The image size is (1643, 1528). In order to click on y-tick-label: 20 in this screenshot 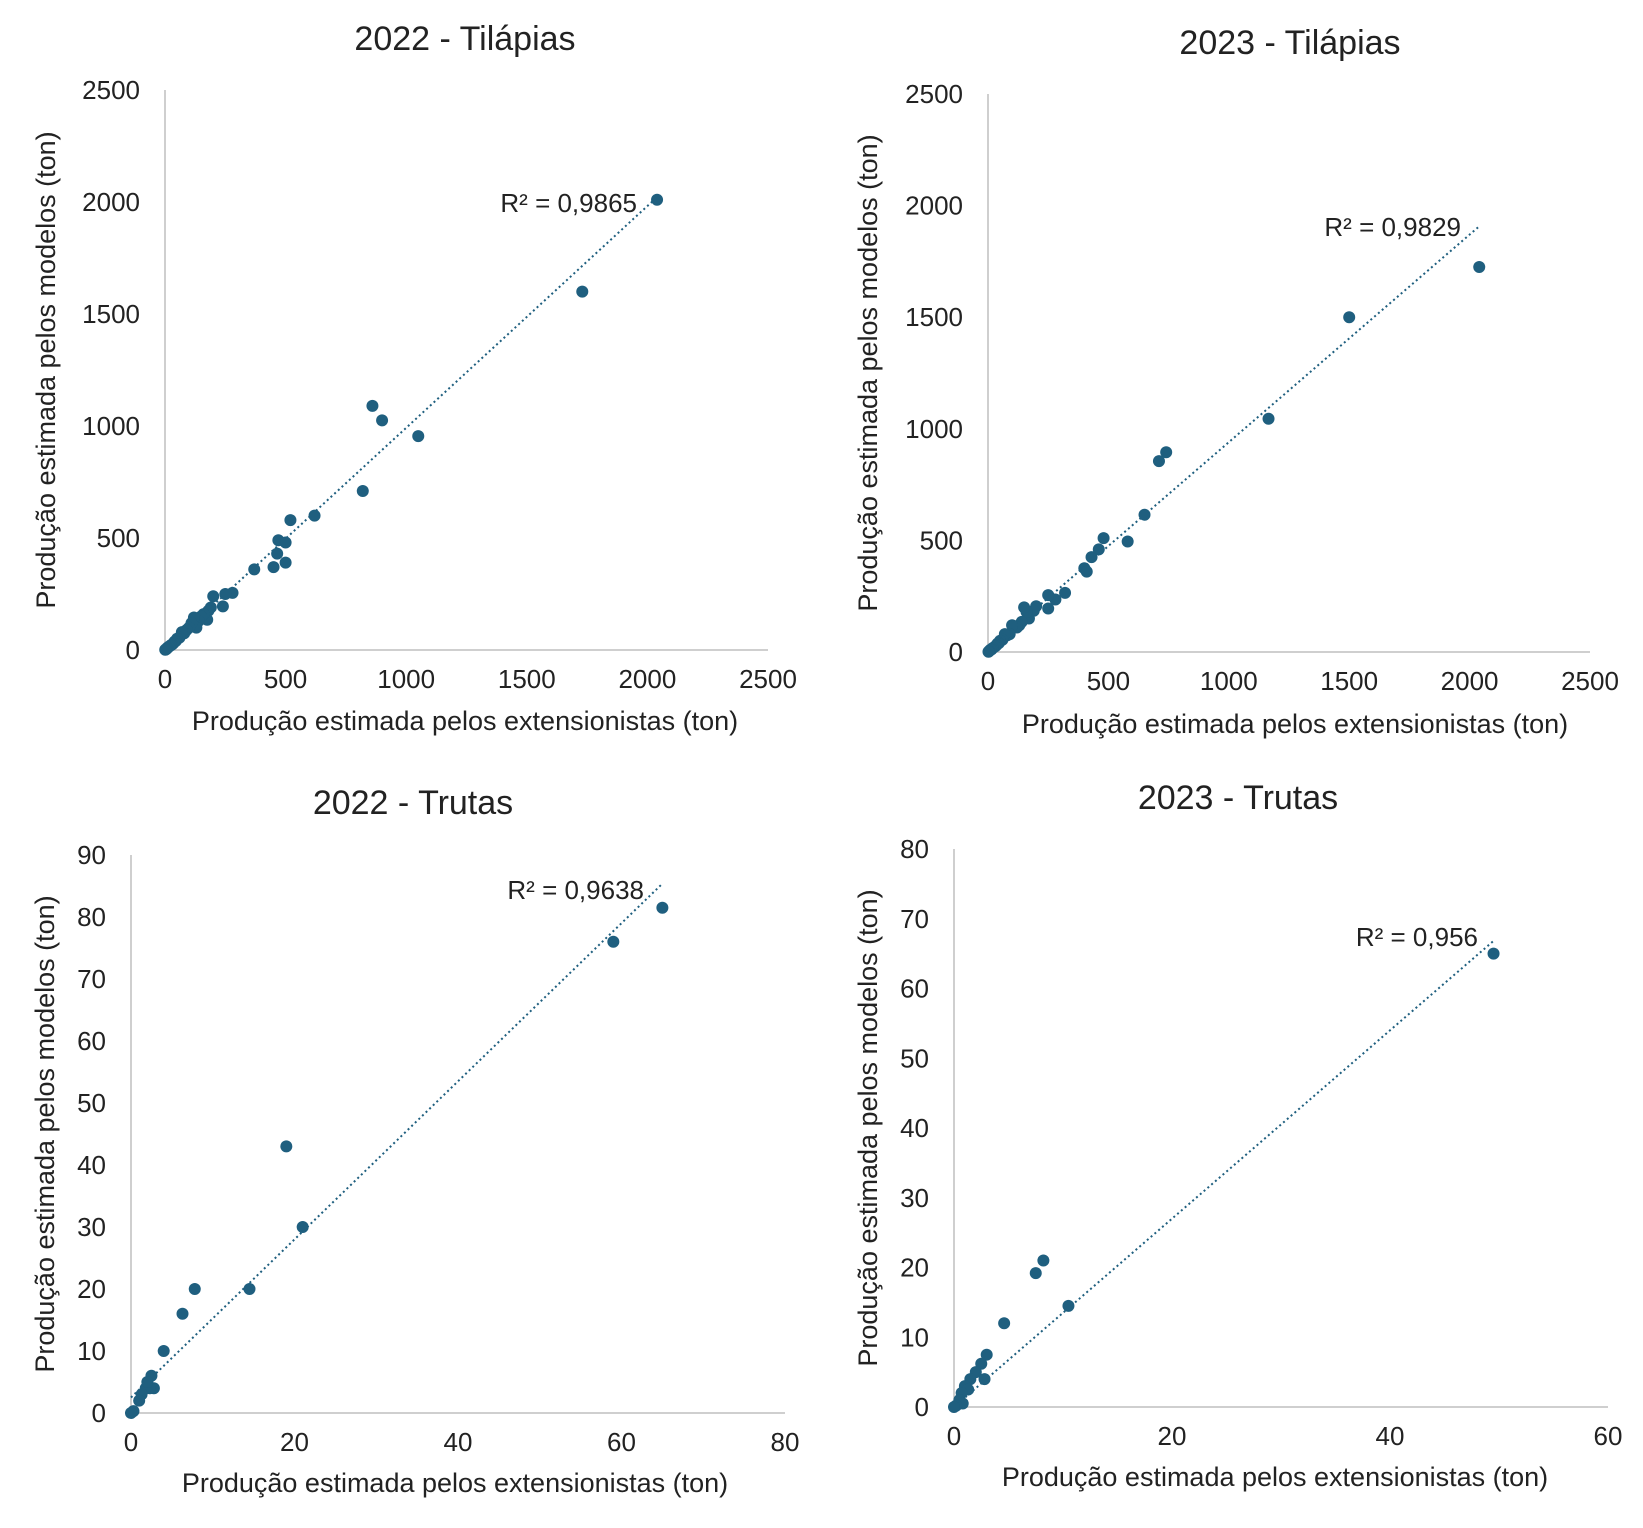, I will do `click(914, 1268)`.